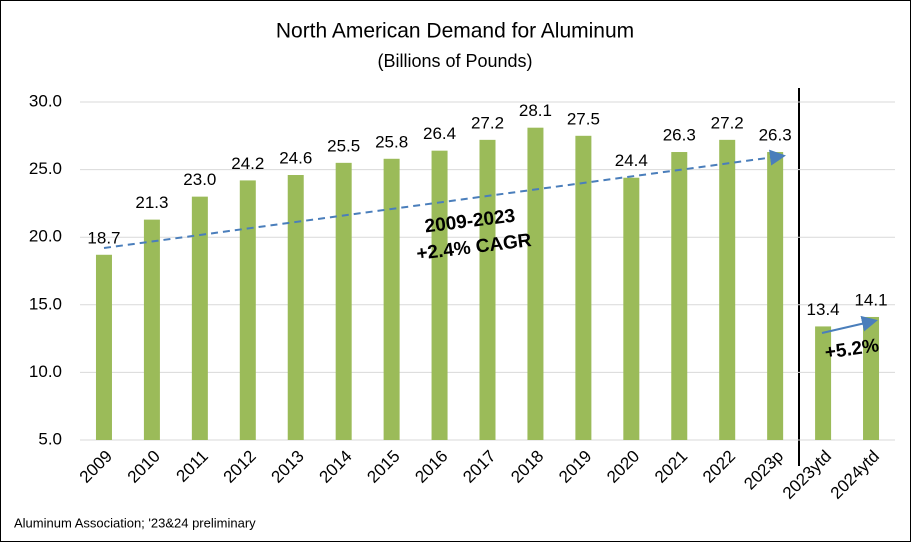 This screenshot has height=542, width=911. I want to click on data-label: 21.3, so click(151, 202).